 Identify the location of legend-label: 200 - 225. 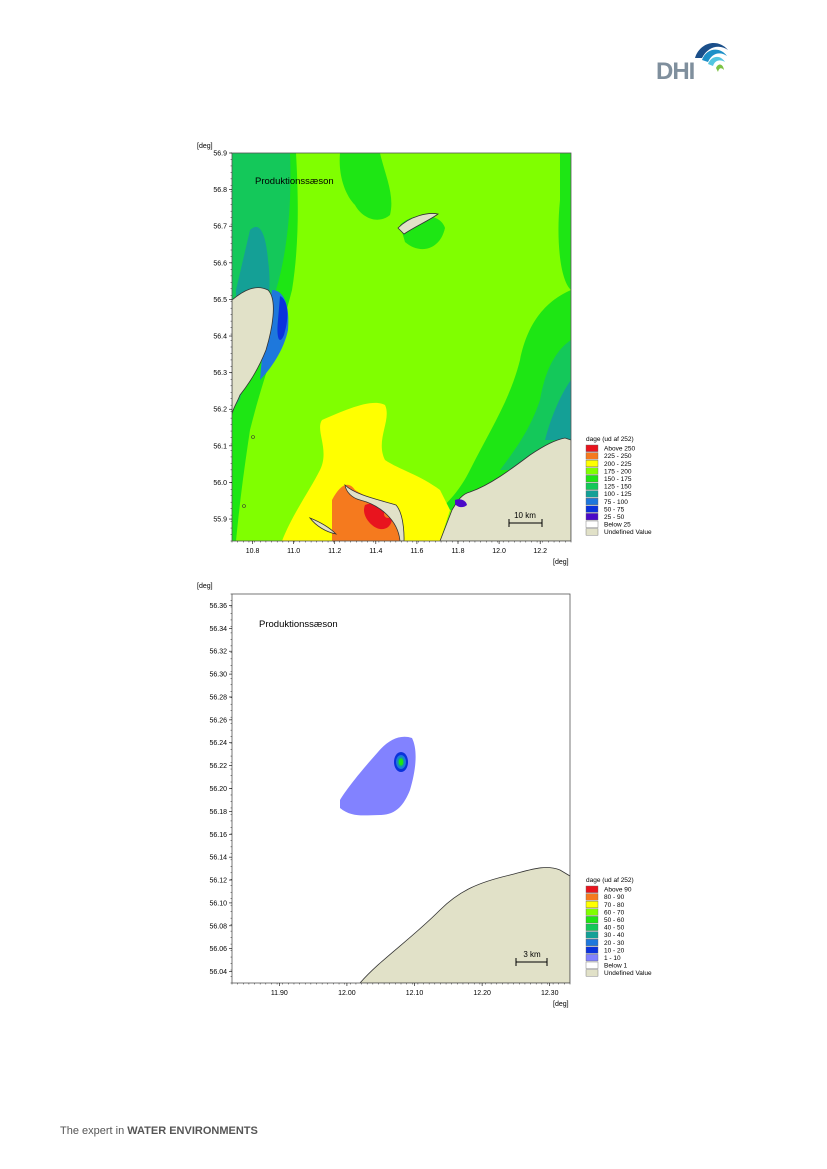
(618, 464).